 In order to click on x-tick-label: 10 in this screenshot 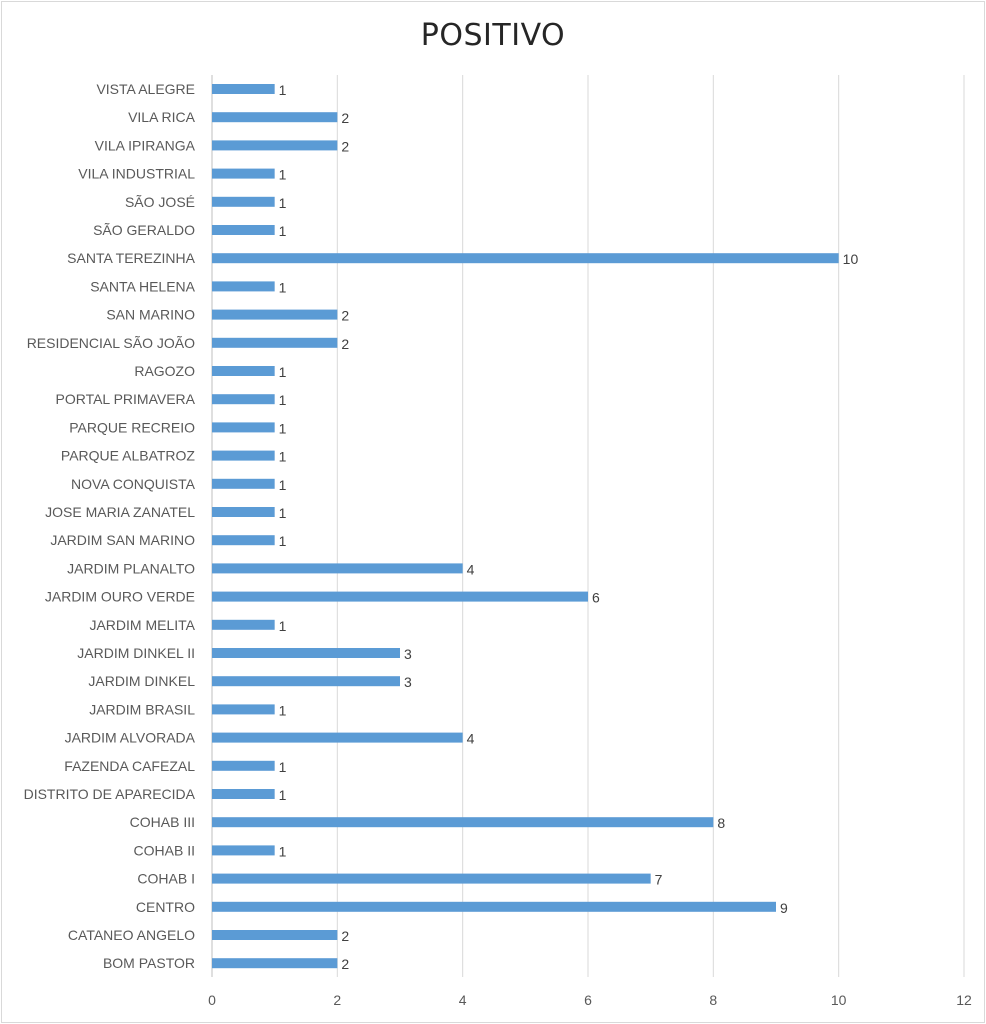, I will do `click(839, 1000)`.